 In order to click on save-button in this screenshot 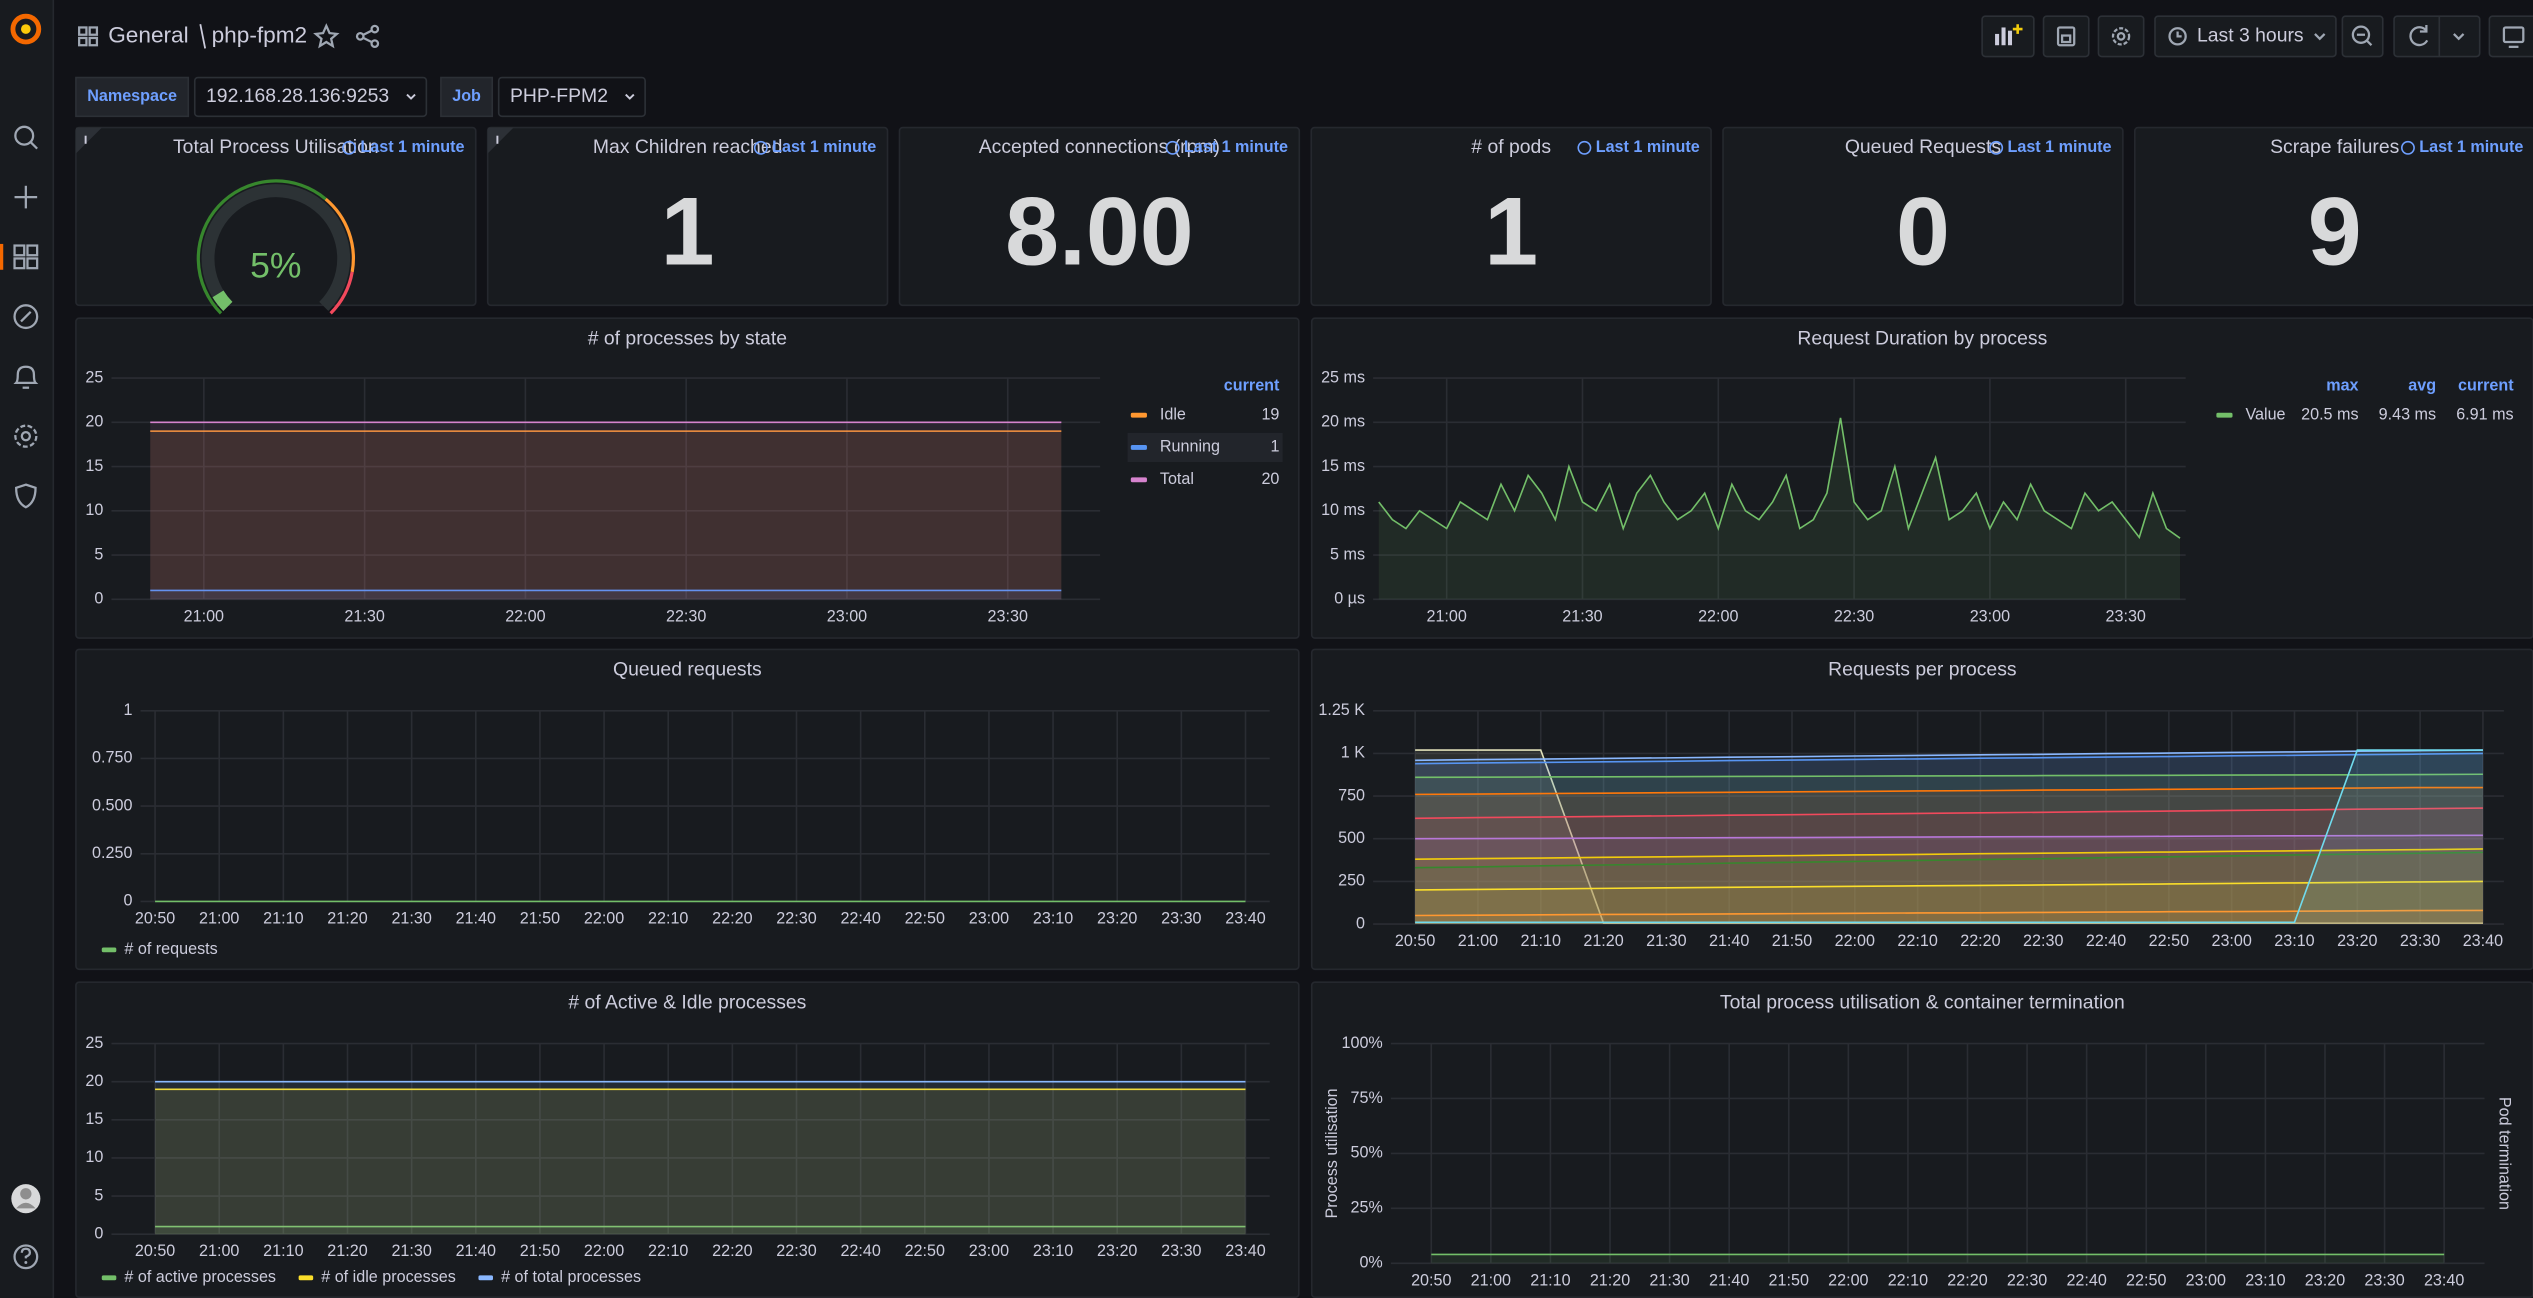, I will do `click(2066, 36)`.